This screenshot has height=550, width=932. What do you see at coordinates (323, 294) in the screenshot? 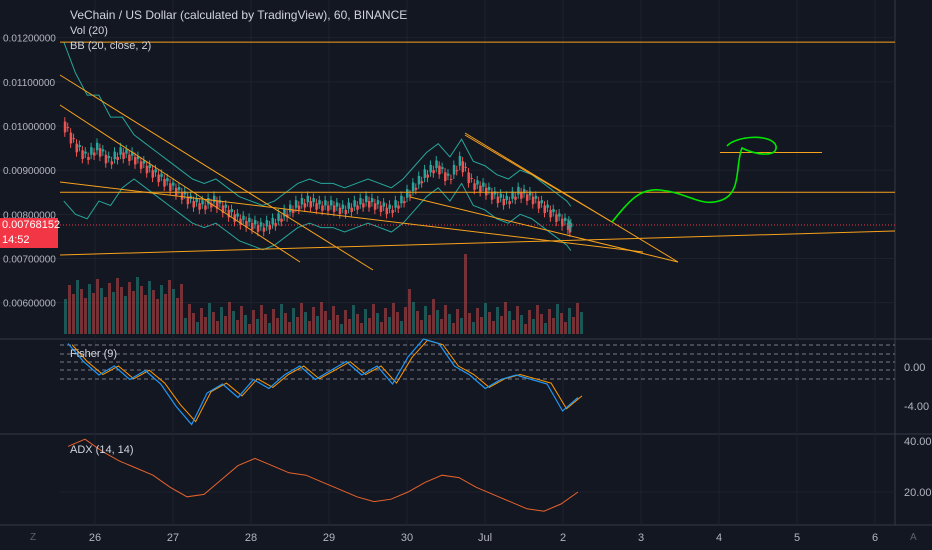
I see `volume-bars` at bounding box center [323, 294].